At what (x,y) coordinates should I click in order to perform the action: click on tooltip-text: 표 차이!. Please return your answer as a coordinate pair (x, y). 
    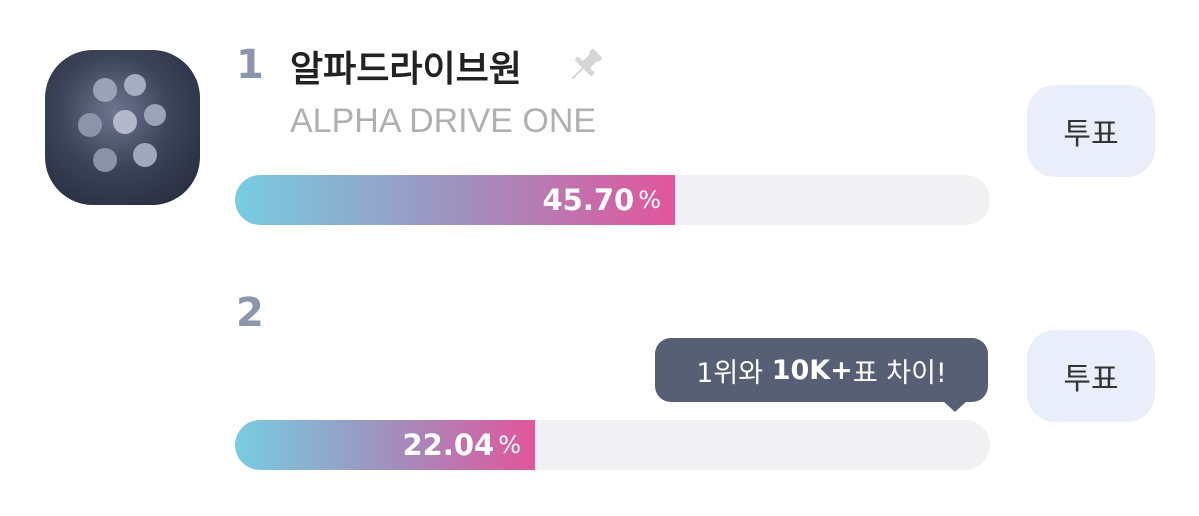
    Looking at the image, I should click on (899, 373).